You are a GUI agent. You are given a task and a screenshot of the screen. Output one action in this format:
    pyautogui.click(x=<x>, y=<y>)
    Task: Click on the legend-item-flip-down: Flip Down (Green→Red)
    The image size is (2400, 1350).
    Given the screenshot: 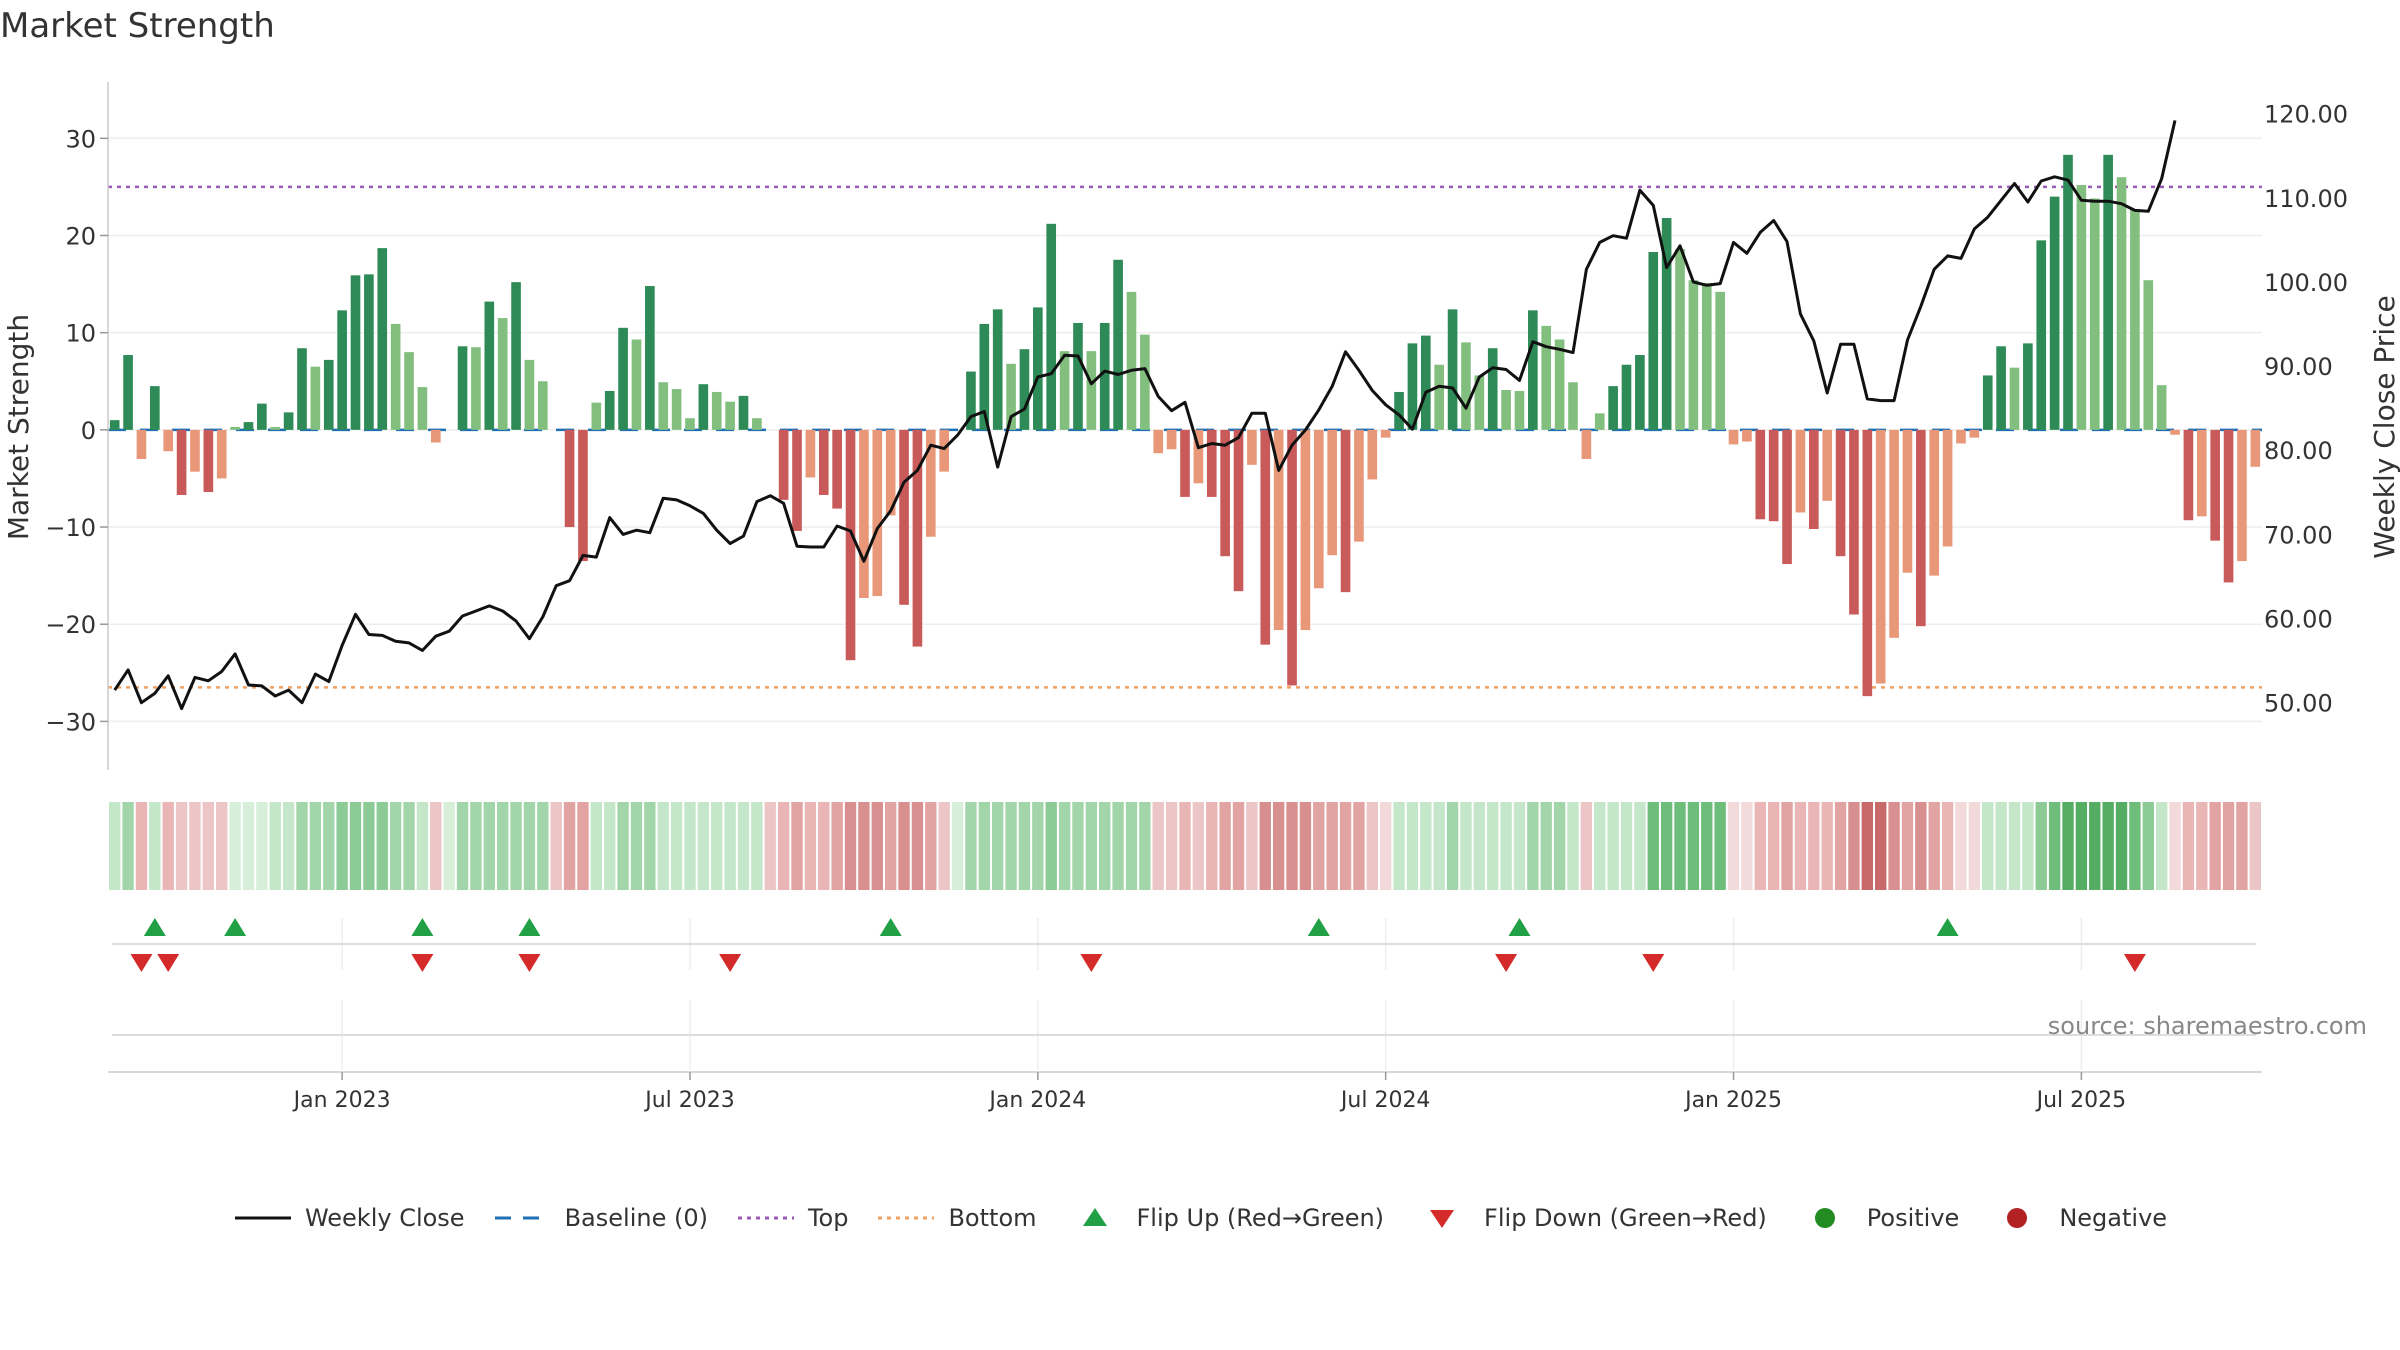 What is the action you would take?
    pyautogui.click(x=1589, y=1218)
    